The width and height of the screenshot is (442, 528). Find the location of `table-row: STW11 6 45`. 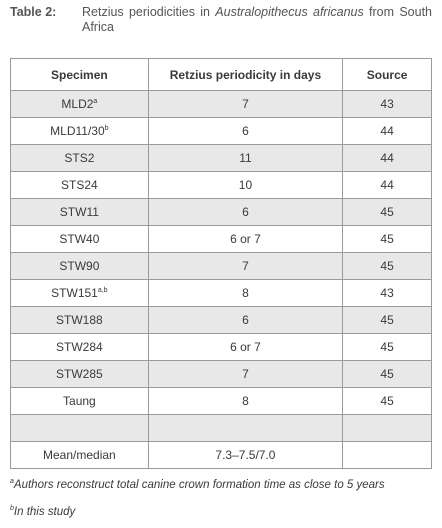

table-row: STW11 6 45 is located at coordinates (221, 212).